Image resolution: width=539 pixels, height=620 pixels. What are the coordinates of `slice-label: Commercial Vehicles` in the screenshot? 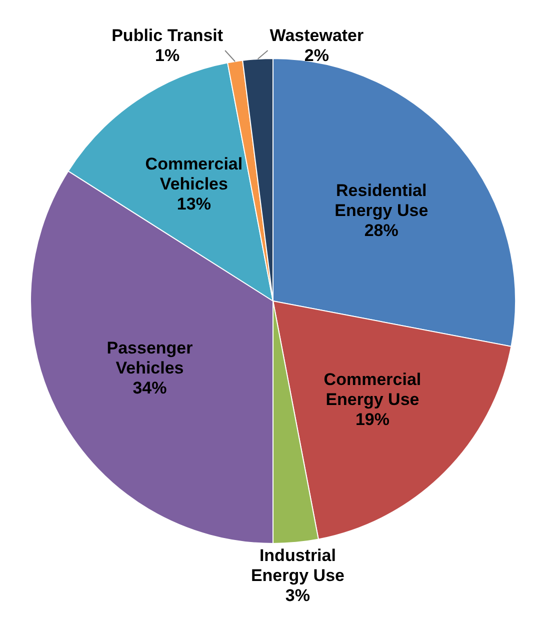 It's located at (194, 174).